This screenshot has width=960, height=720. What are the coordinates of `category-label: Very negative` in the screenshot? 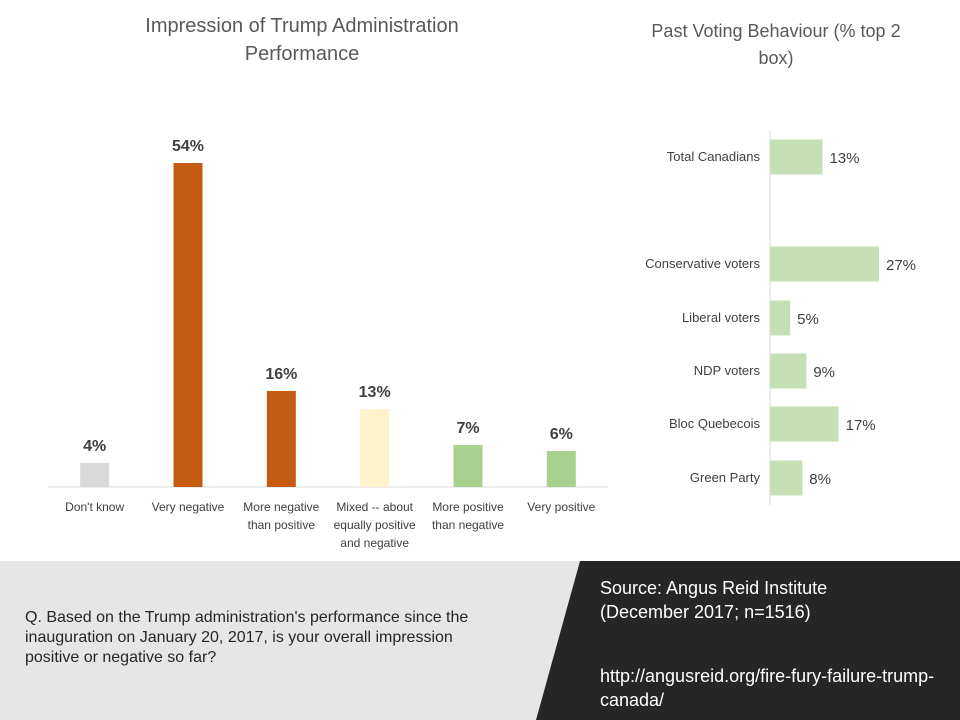 It's located at (188, 507).